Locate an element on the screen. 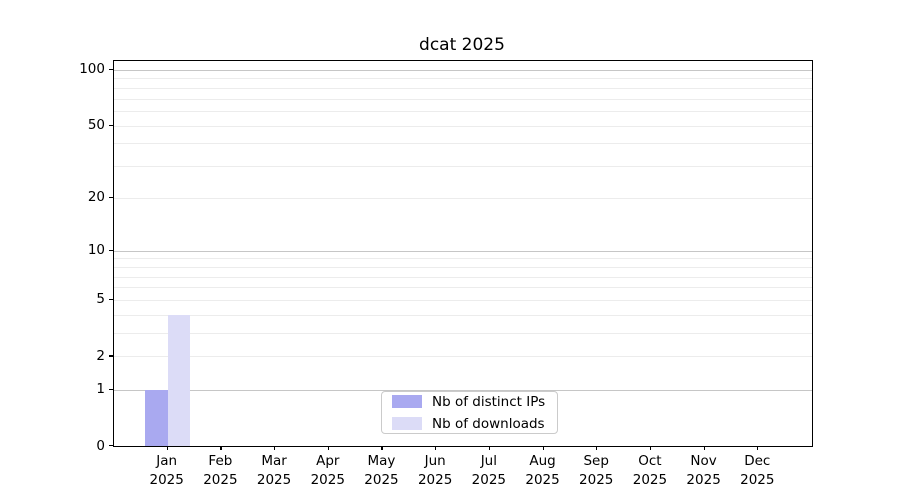  legend-entry: Nb of downloads is located at coordinates (469, 424).